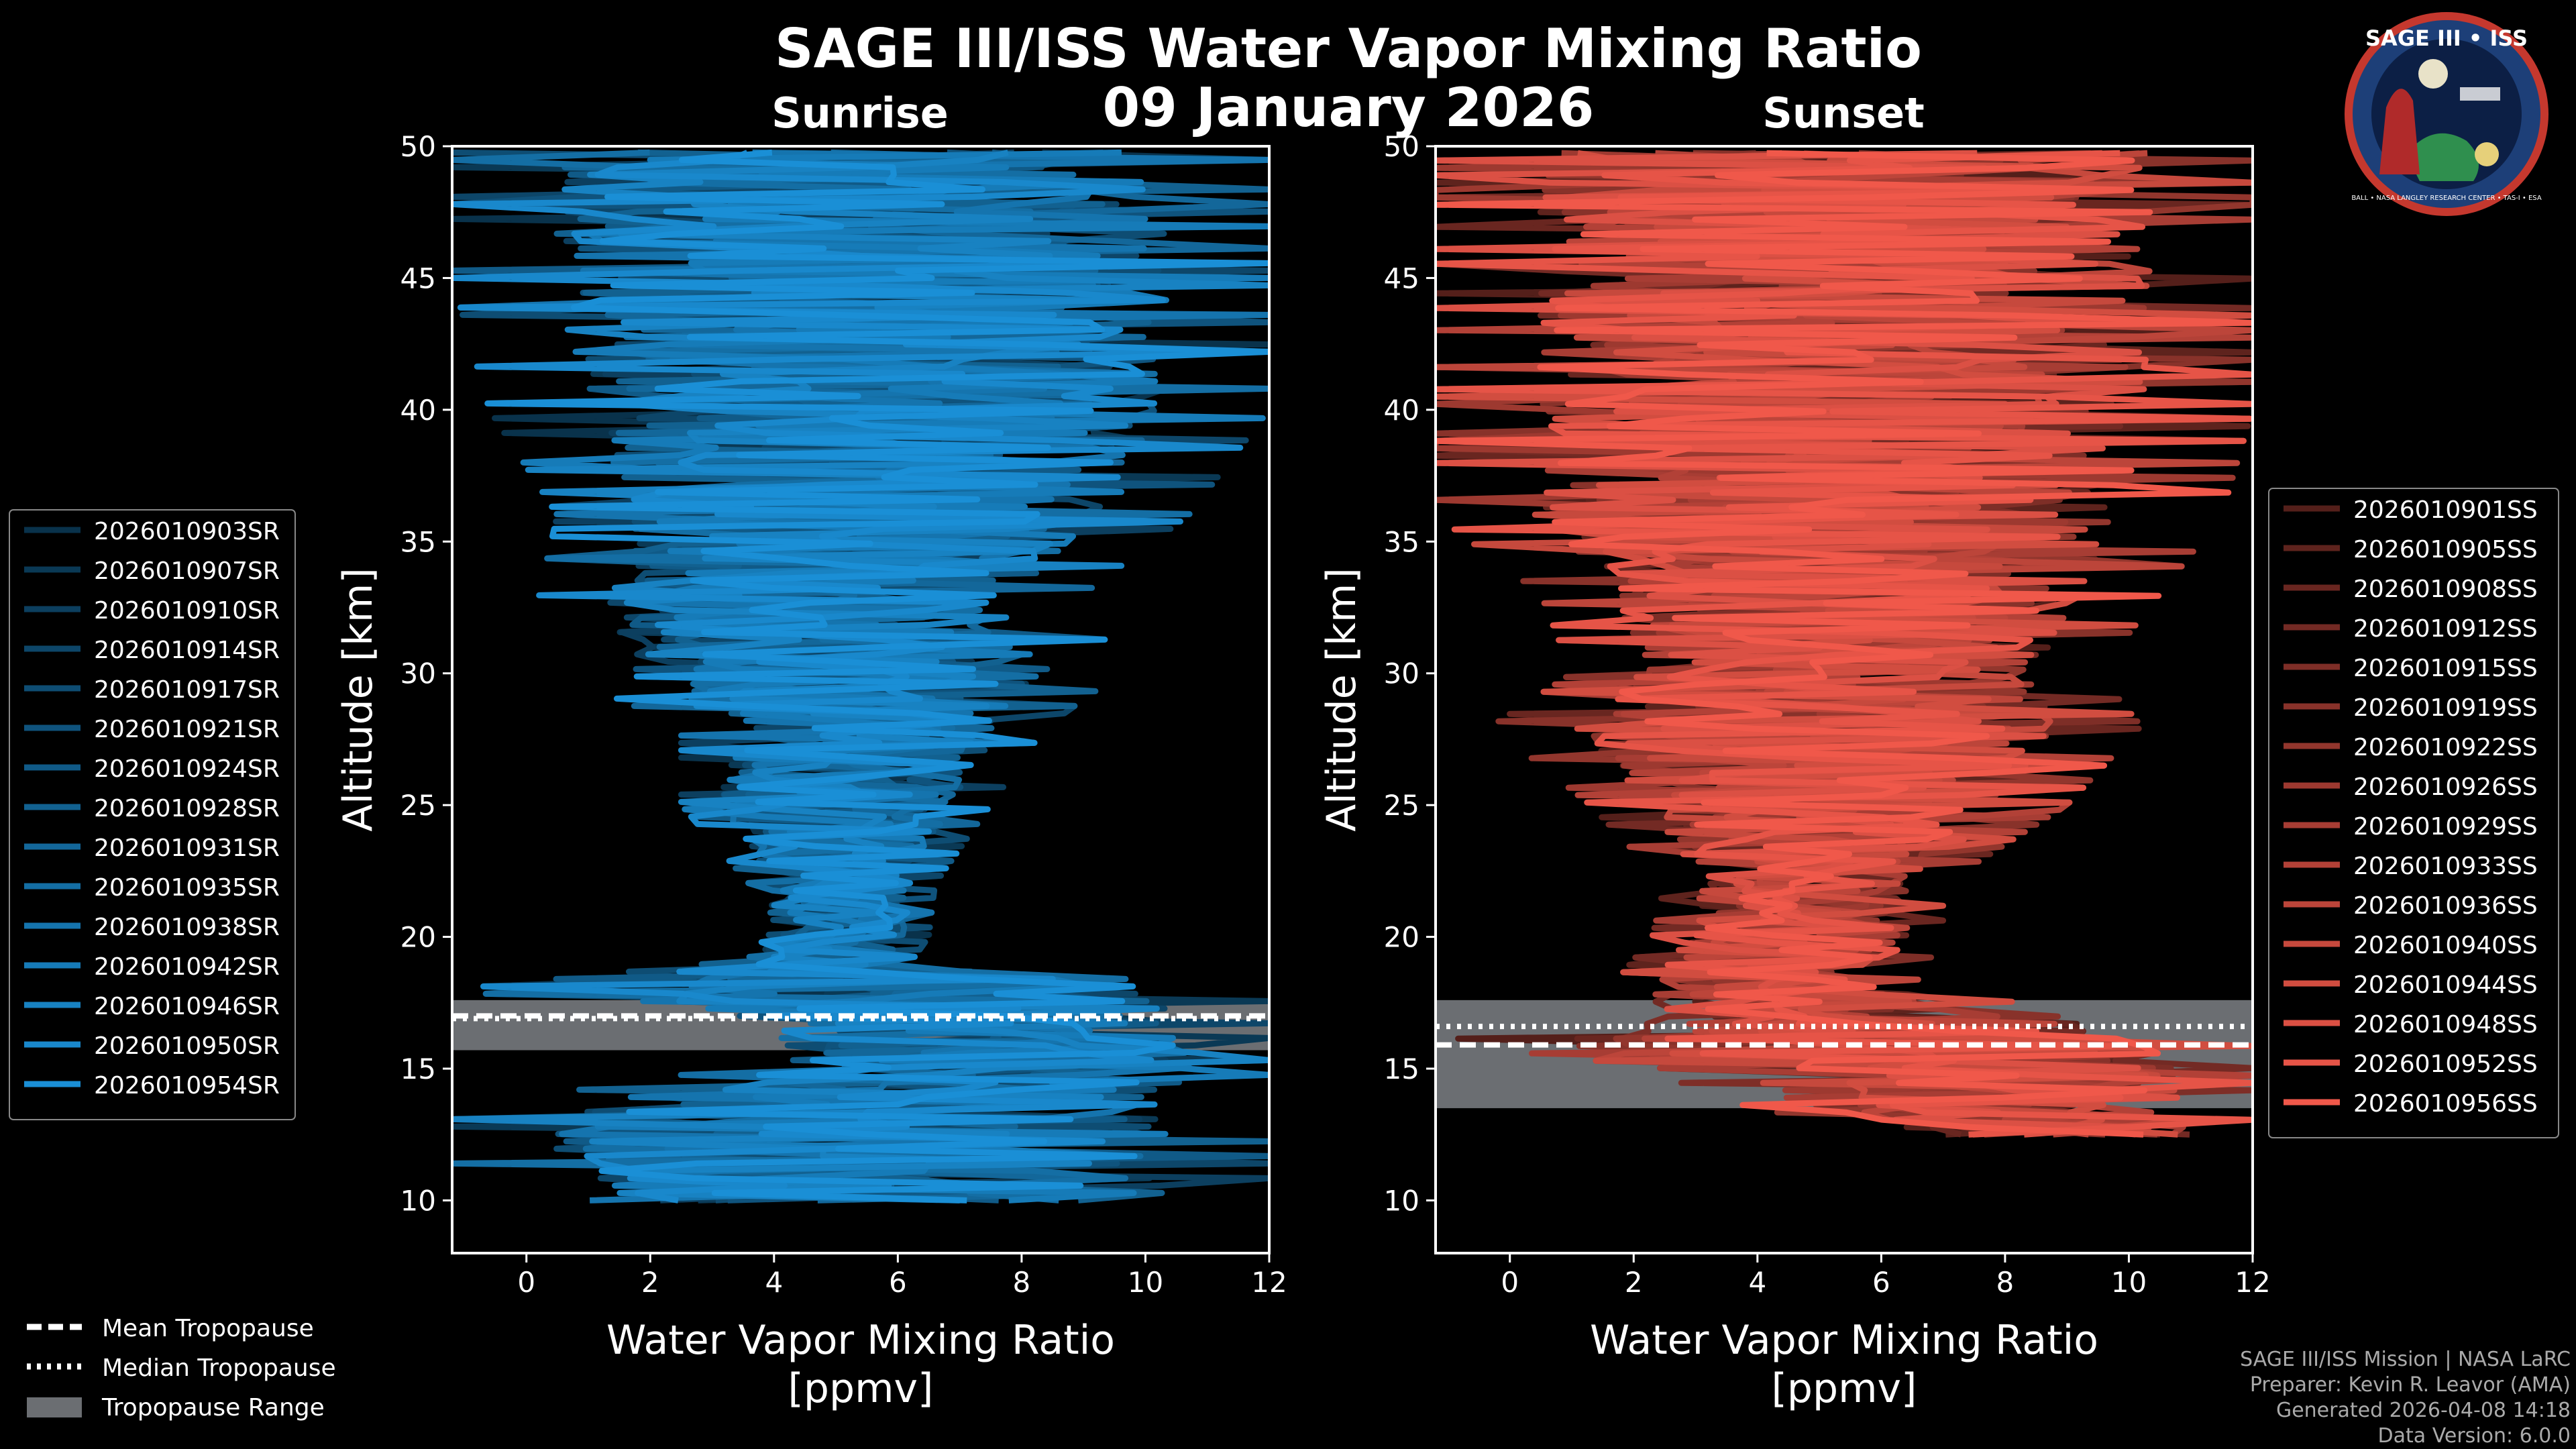 Image resolution: width=2576 pixels, height=1449 pixels. Describe the element at coordinates (2410, 1385) in the screenshot. I see `credit-preparer: Preparer: Kevin R. Leavor (AMA)` at that location.